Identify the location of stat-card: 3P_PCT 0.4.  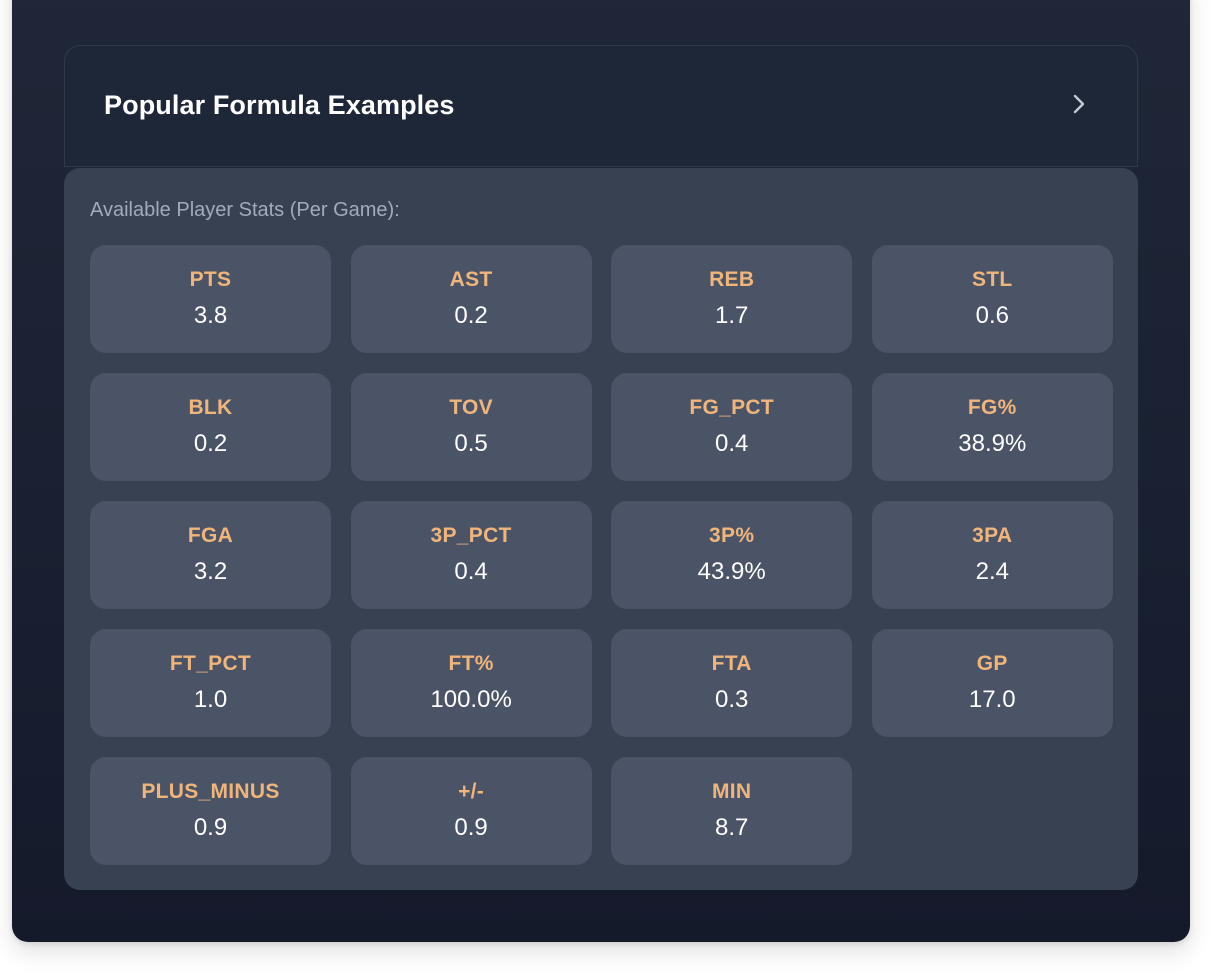
(471, 555).